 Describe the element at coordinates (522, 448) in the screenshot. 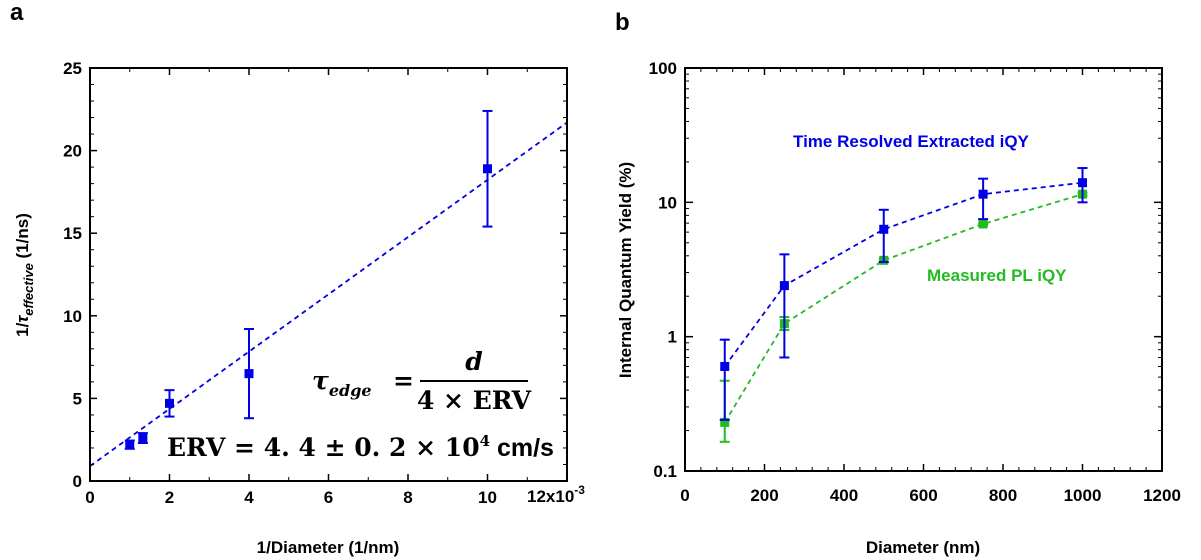

I see `erv-unit: cm/s` at that location.